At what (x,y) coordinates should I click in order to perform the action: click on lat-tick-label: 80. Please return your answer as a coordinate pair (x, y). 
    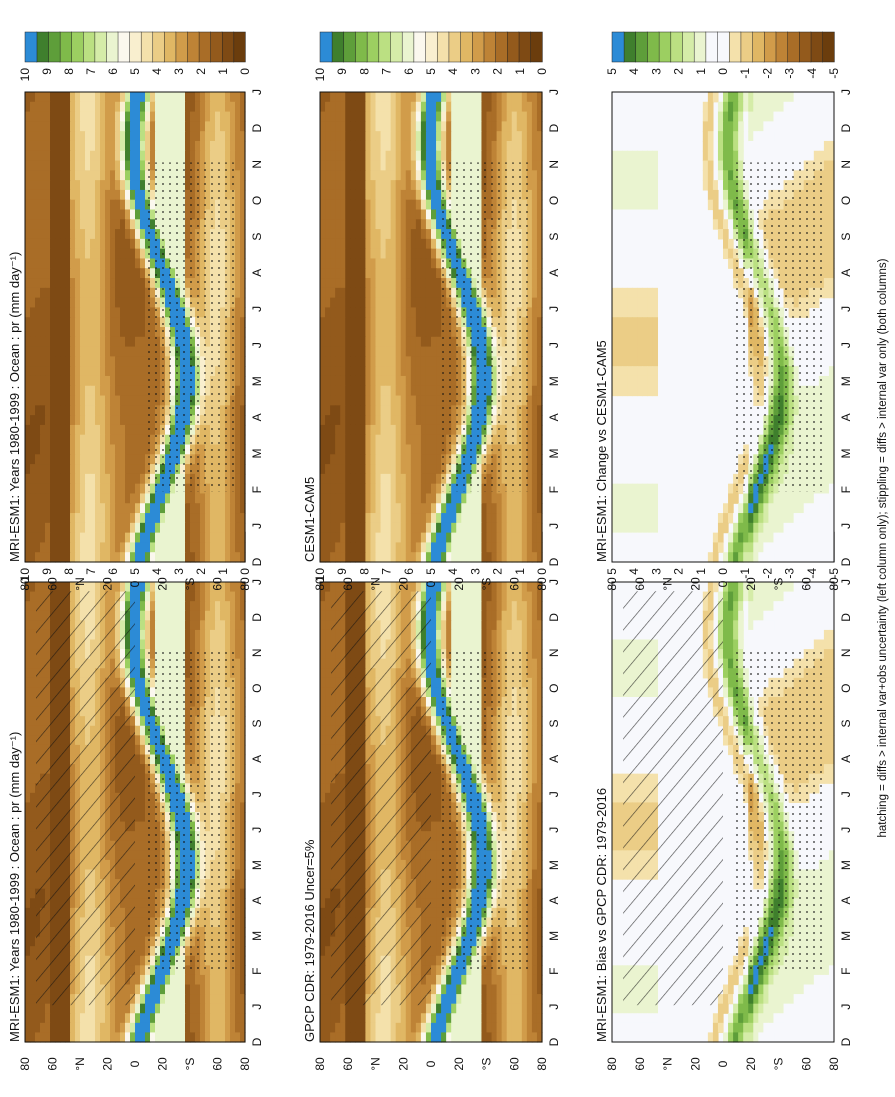
    Looking at the image, I should click on (245, 584).